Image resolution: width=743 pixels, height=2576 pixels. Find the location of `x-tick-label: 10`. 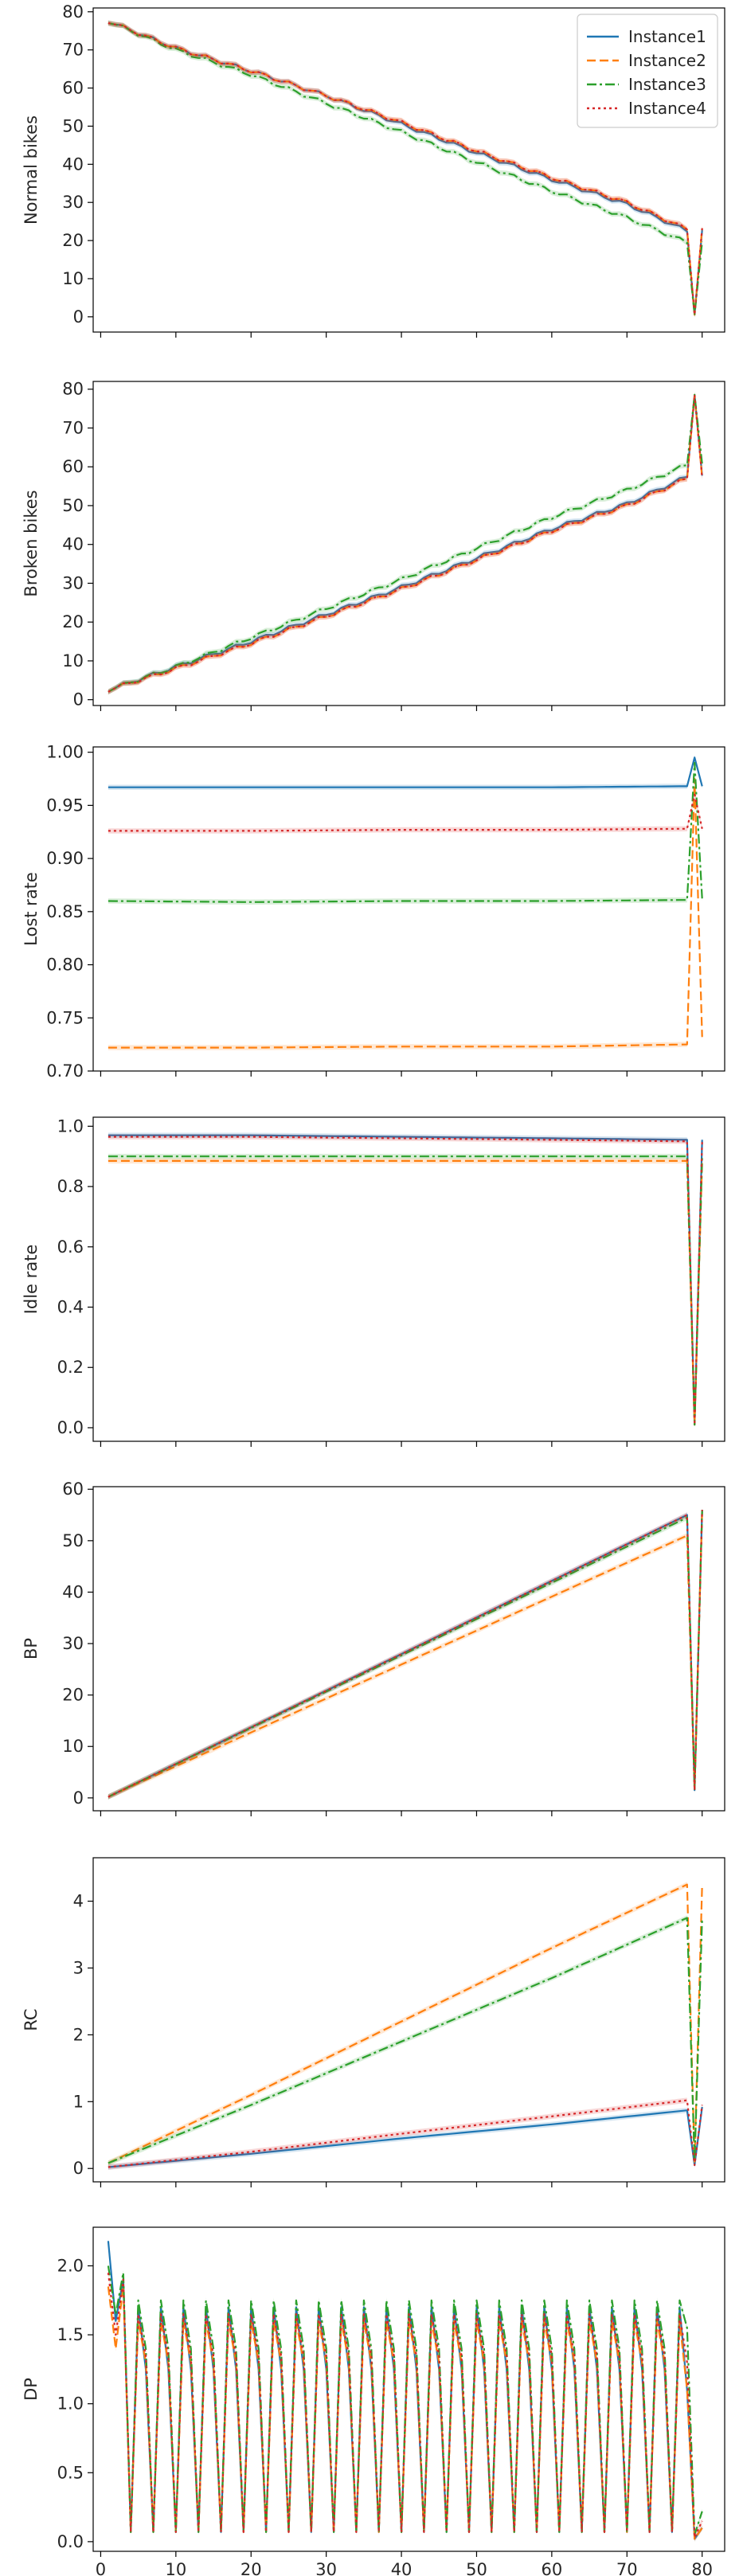

x-tick-label: 10 is located at coordinates (175, 2568).